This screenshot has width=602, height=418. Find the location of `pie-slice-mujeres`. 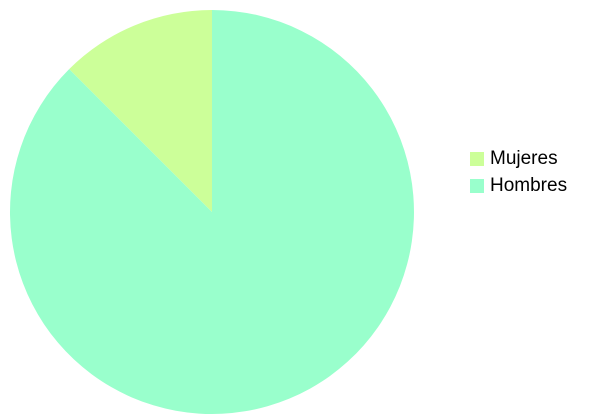

pie-slice-mujeres is located at coordinates (140, 111).